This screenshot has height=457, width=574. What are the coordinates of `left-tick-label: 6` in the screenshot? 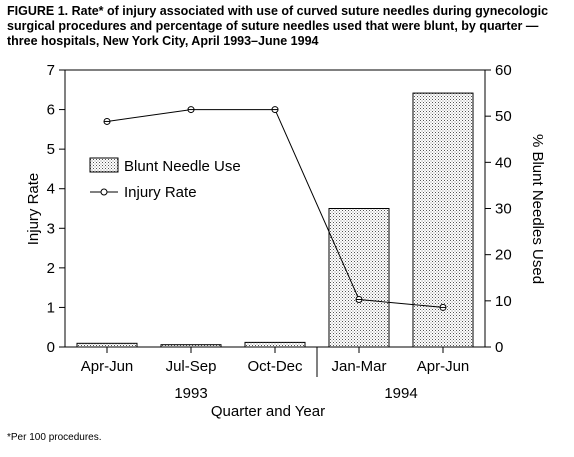 It's located at (51, 110).